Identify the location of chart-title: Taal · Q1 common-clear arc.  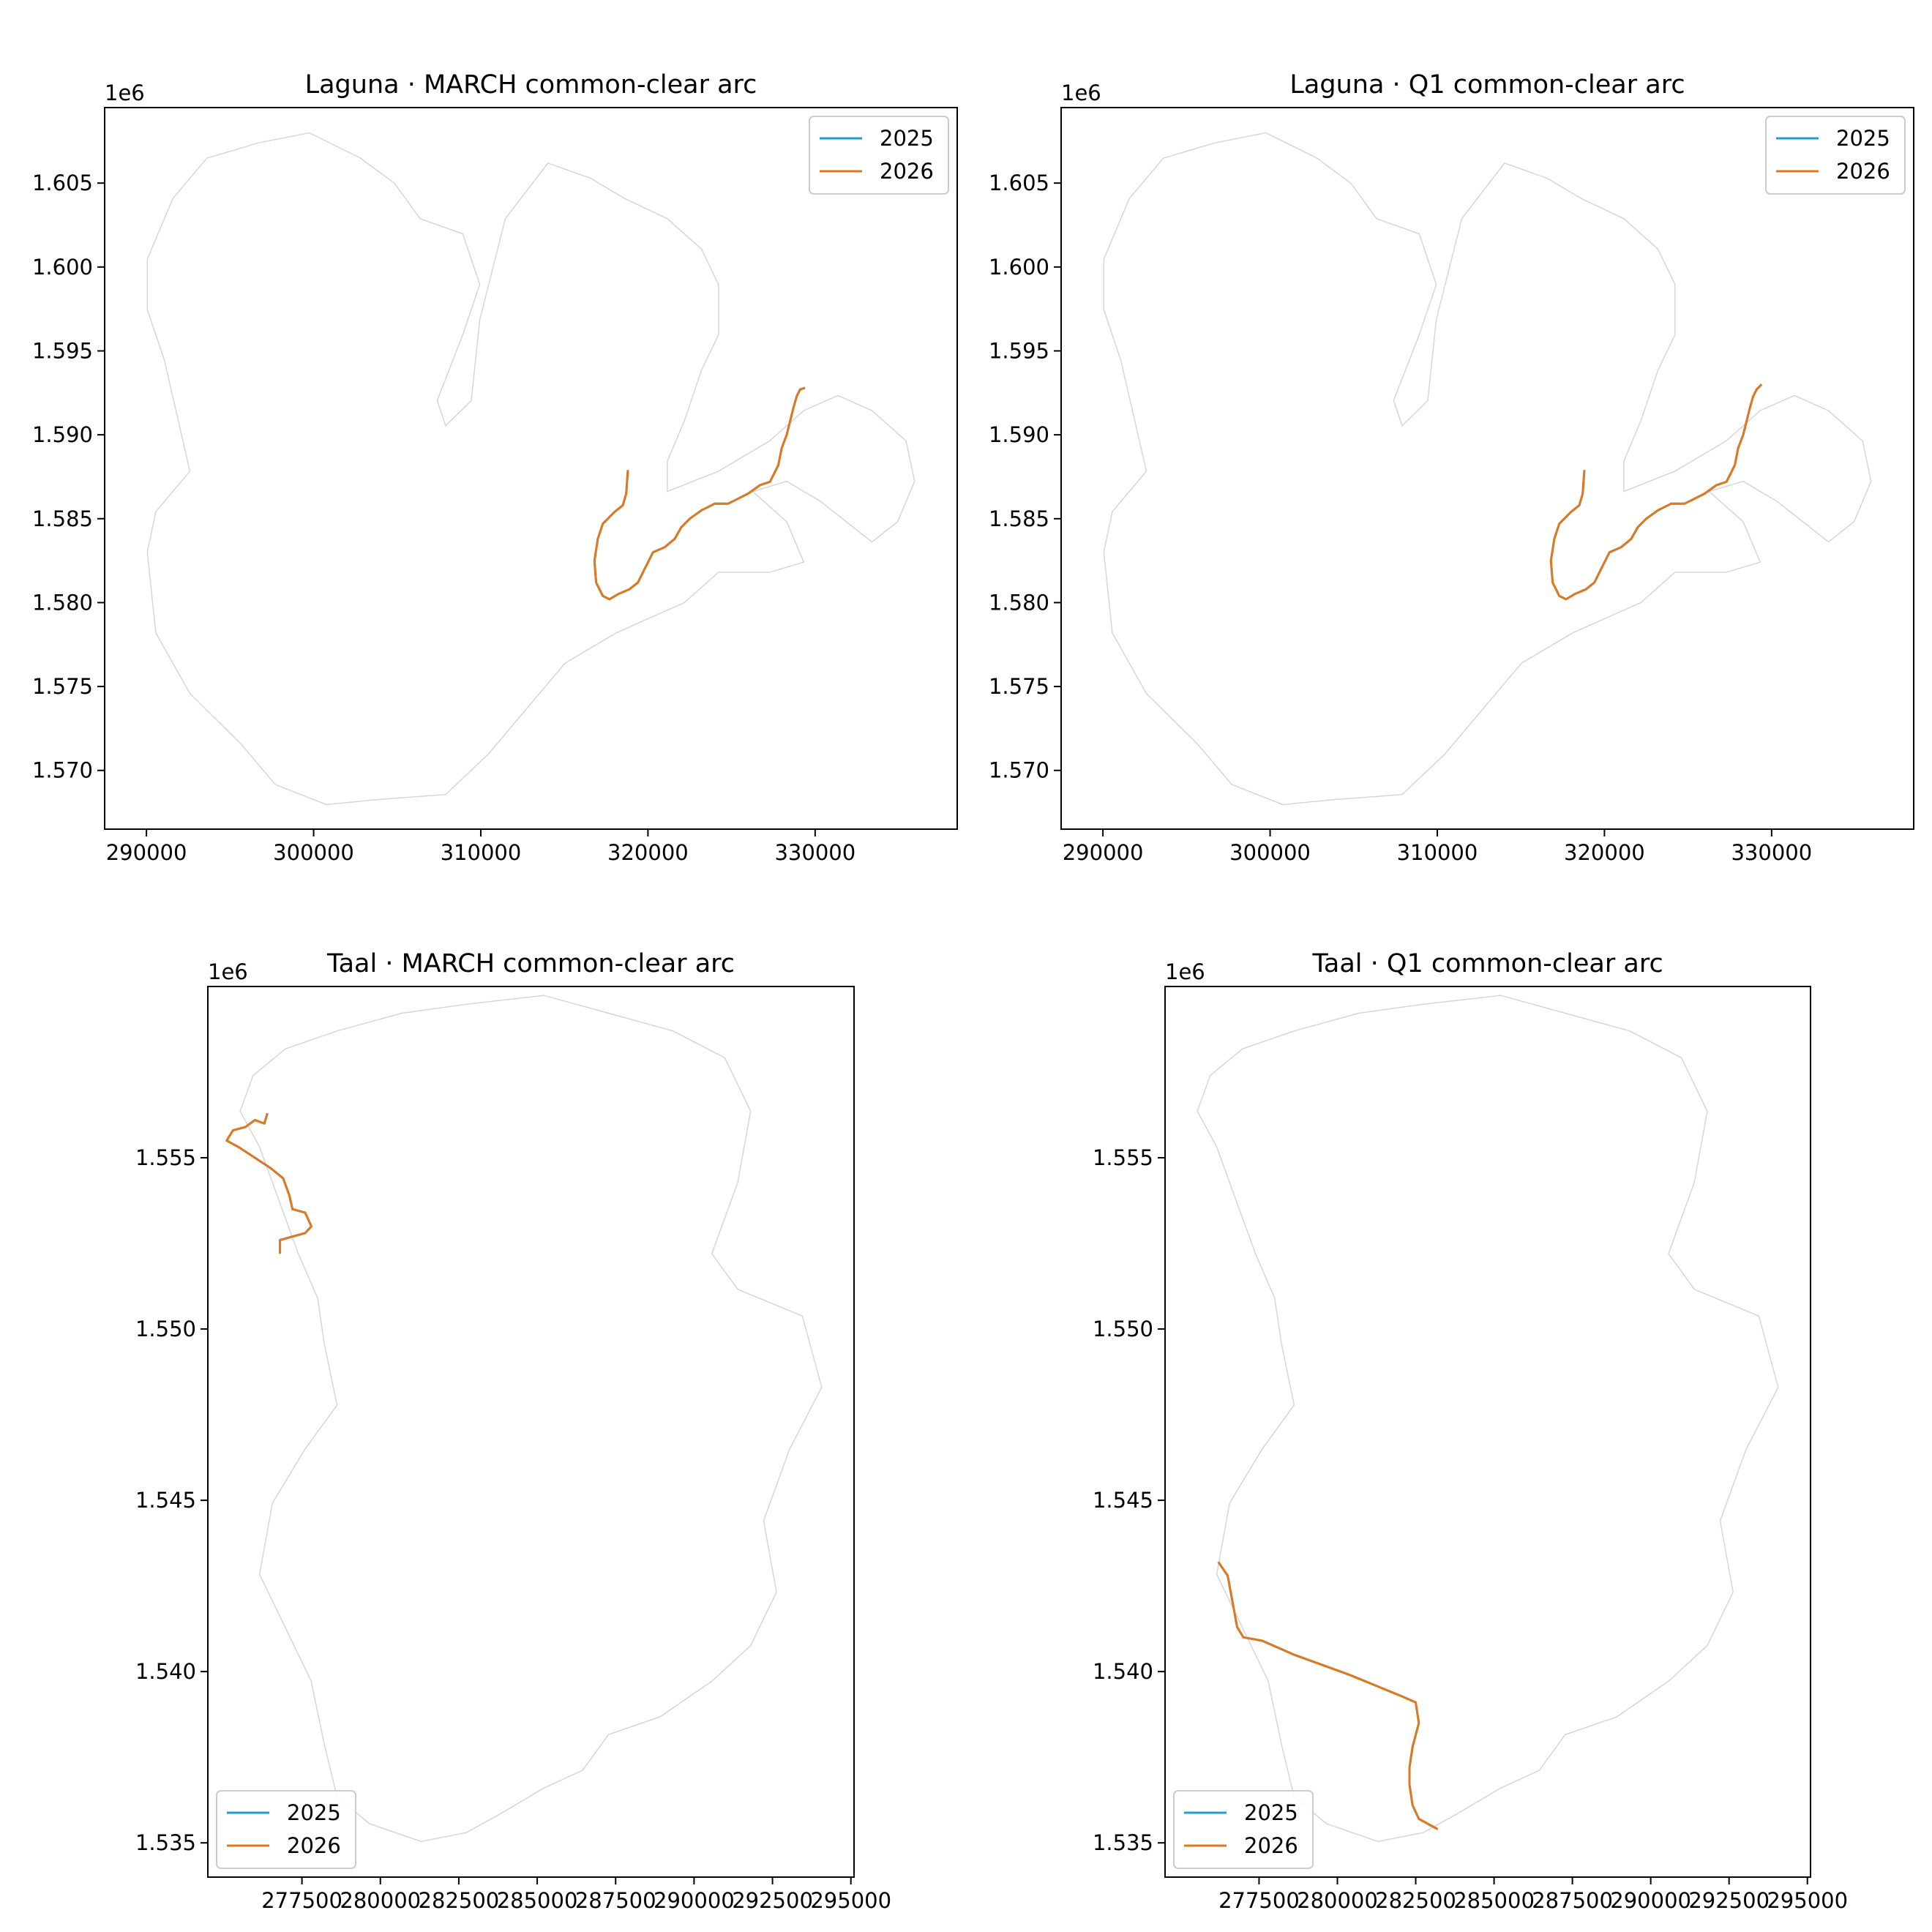
(1487, 963).